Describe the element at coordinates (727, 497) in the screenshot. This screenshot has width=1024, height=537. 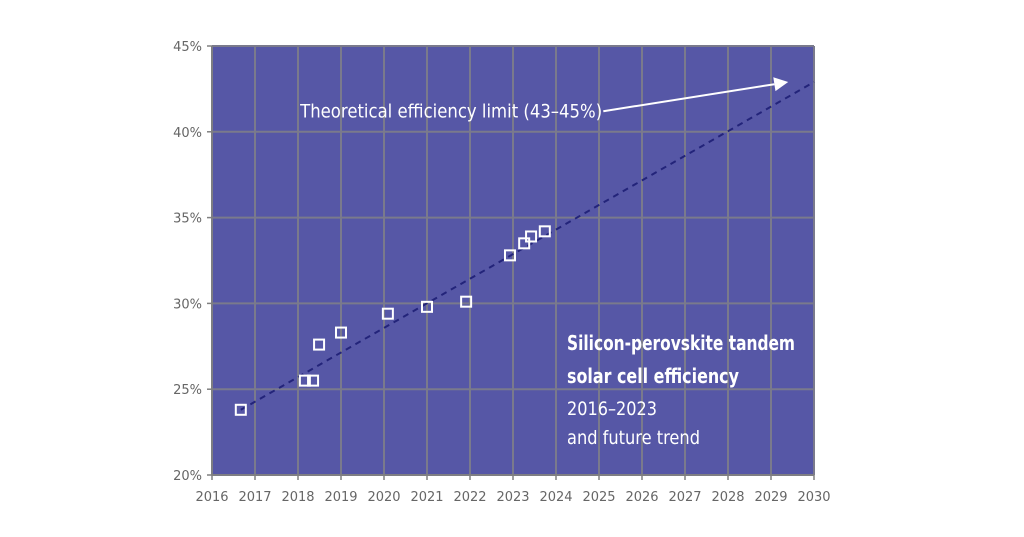
I see `x-tick-label: 2028` at that location.